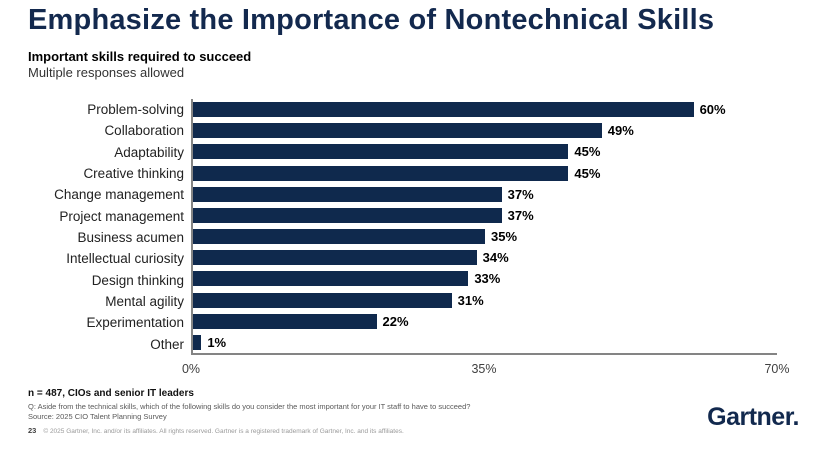 This screenshot has height=450, width=825. What do you see at coordinates (191, 369) in the screenshot?
I see `x-tick-label: 0%` at bounding box center [191, 369].